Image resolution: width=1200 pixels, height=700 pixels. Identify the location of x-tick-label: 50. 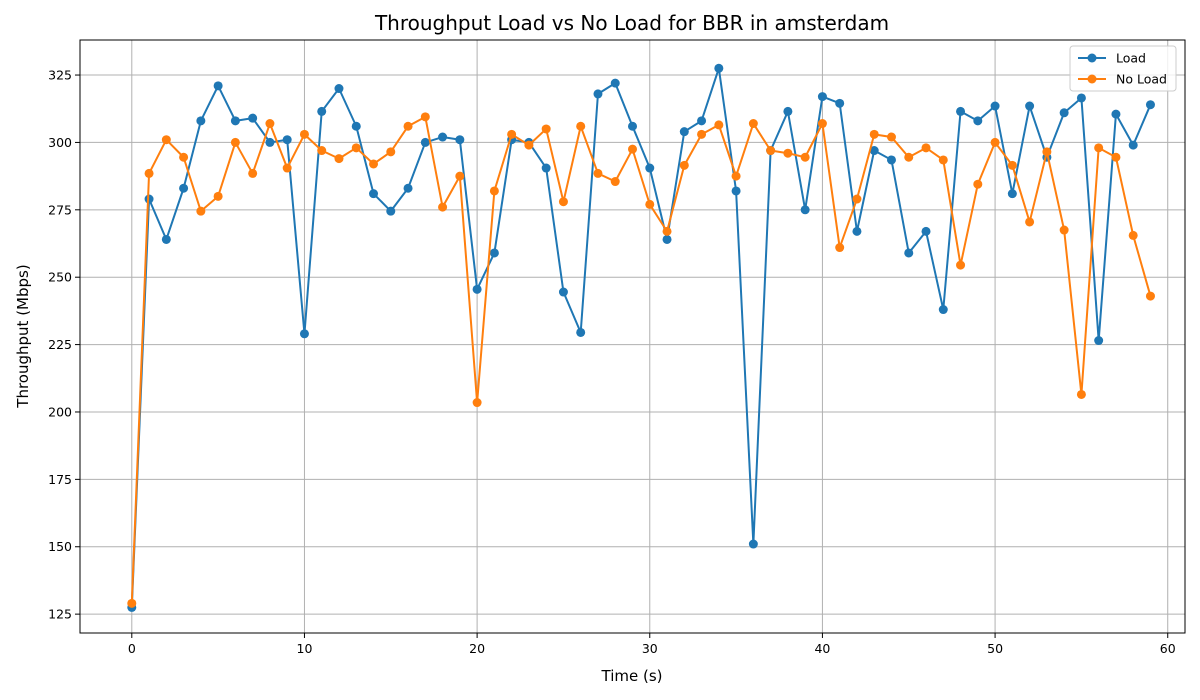
(995, 648).